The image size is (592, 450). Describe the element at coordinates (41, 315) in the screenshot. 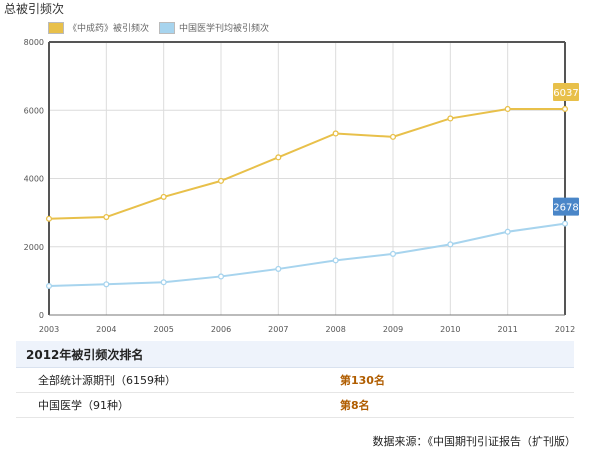

I see `y-tick-label: 0` at that location.